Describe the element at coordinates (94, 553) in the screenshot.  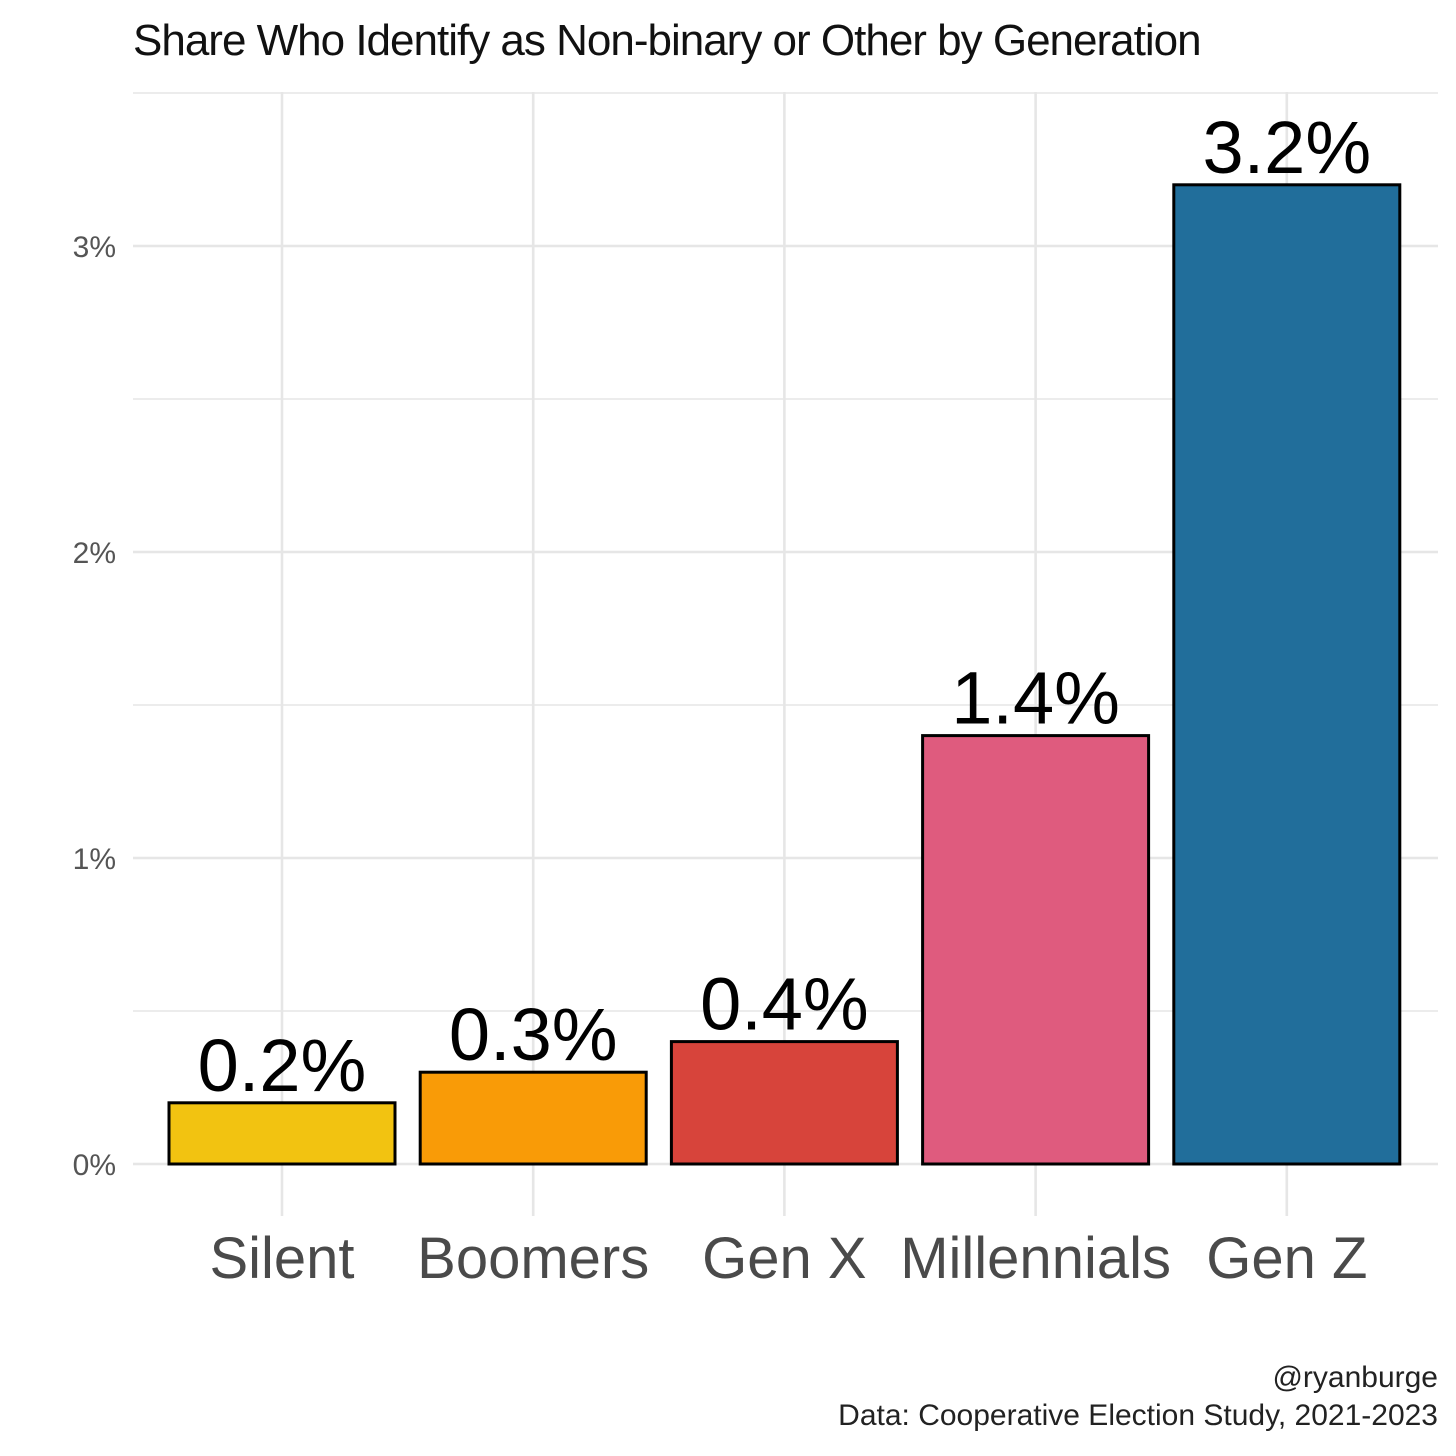
I see `y-tick-label: 2%` at that location.